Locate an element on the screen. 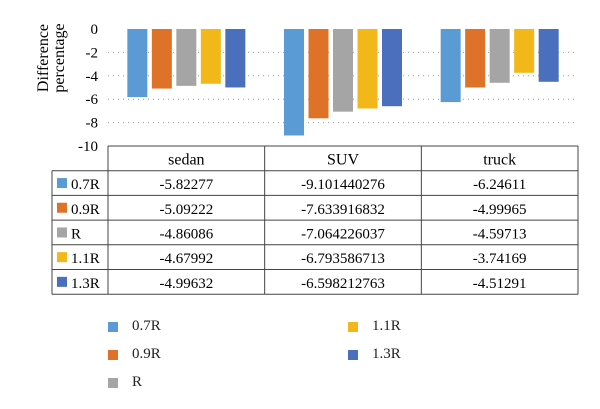 This screenshot has width=600, height=409. table-cell: -4.99632 is located at coordinates (186, 284).